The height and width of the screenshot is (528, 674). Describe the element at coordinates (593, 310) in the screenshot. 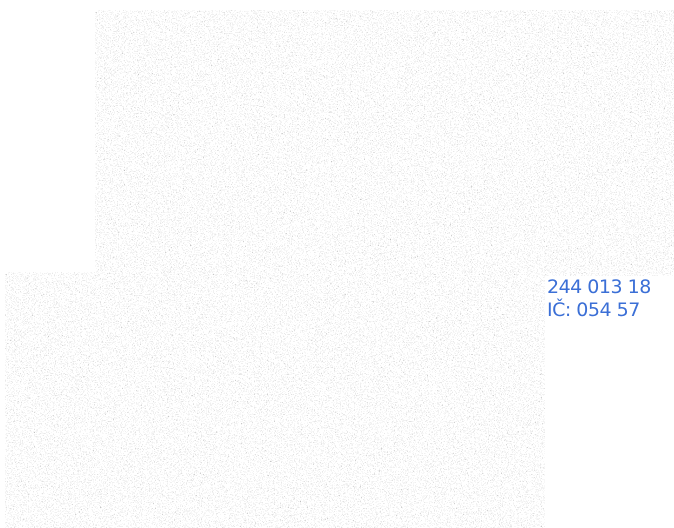

I see `company-id: IČ: 054 57` at that location.